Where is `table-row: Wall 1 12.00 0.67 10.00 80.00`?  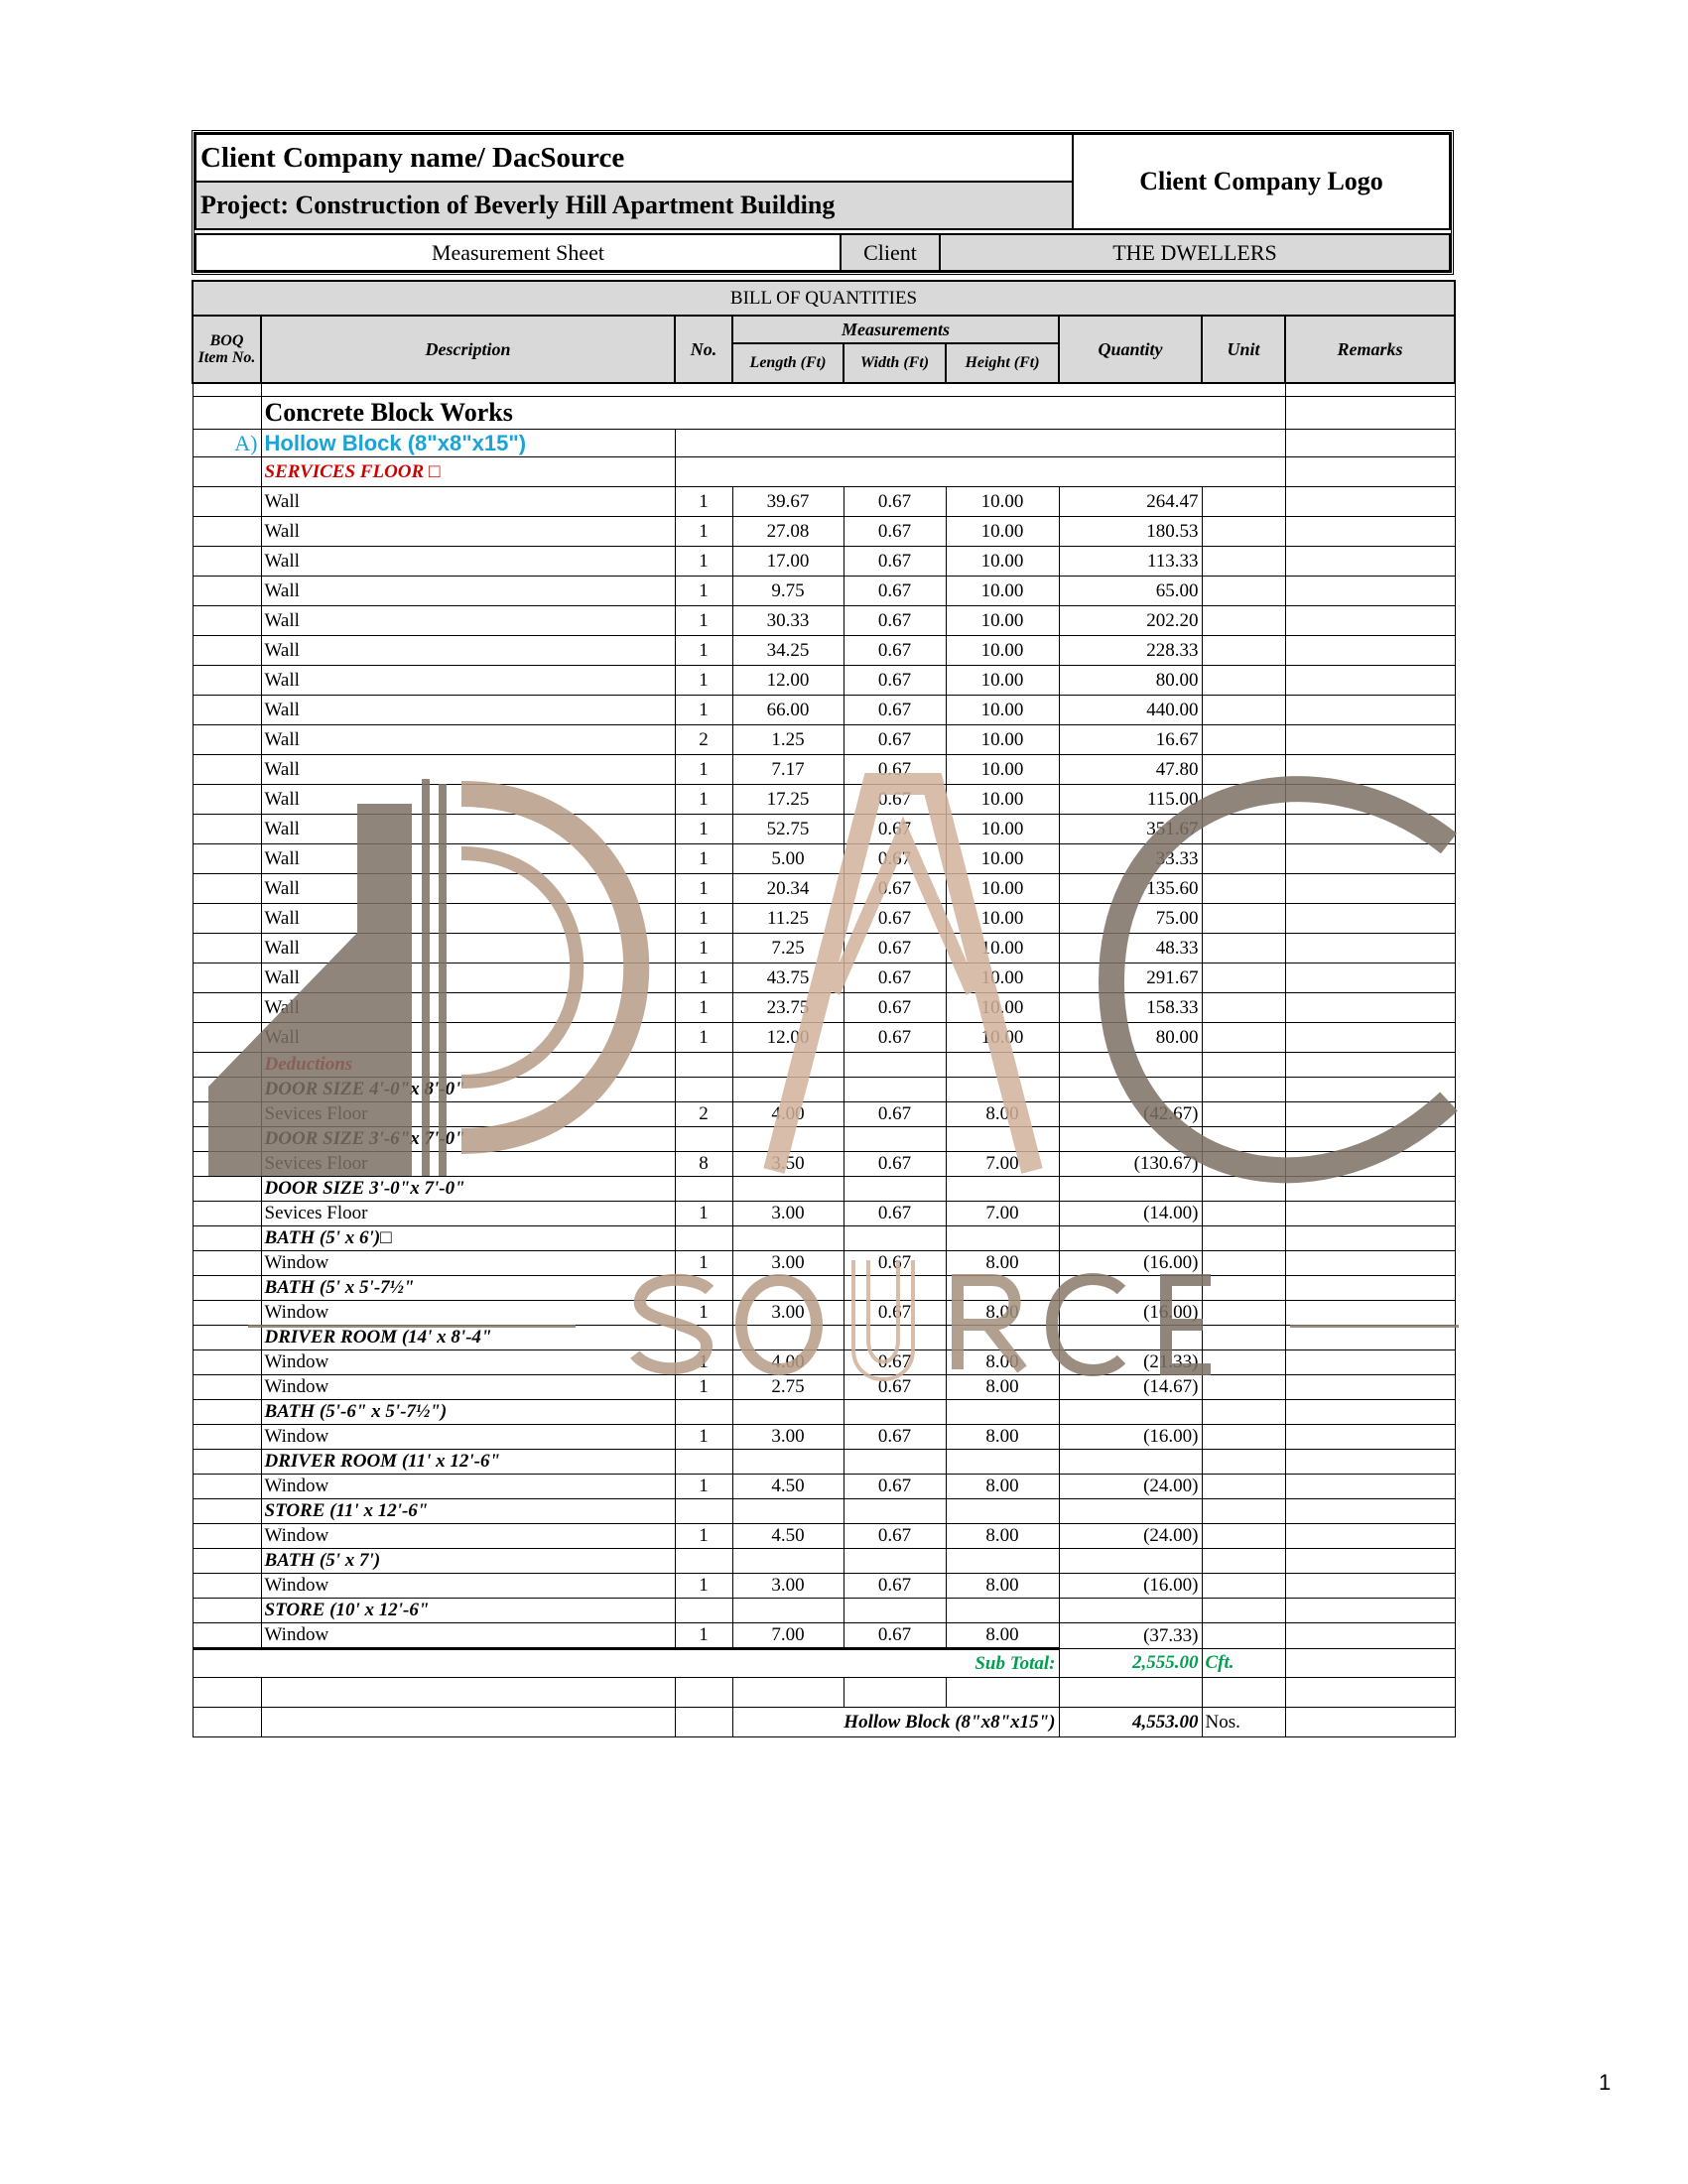
table-row: Wall 1 12.00 0.67 10.00 80.00 is located at coordinates (824, 680).